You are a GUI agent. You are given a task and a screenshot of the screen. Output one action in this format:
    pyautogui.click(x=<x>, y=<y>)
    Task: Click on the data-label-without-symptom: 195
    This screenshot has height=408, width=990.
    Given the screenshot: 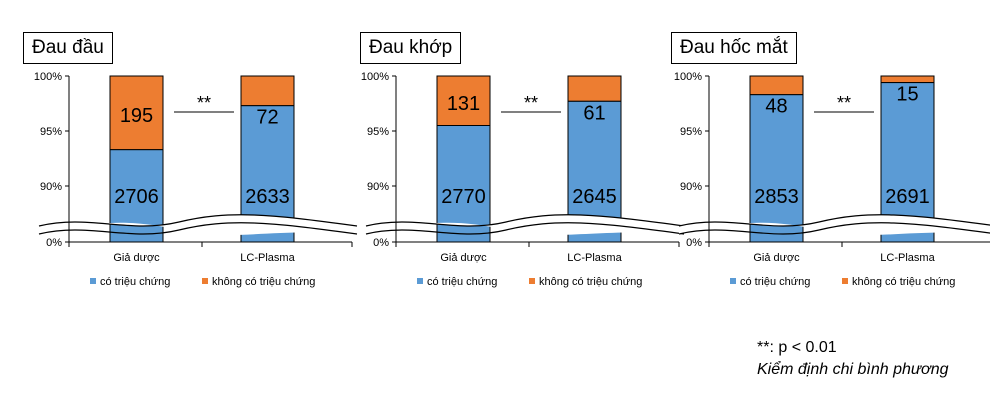 What is the action you would take?
    pyautogui.click(x=136, y=116)
    